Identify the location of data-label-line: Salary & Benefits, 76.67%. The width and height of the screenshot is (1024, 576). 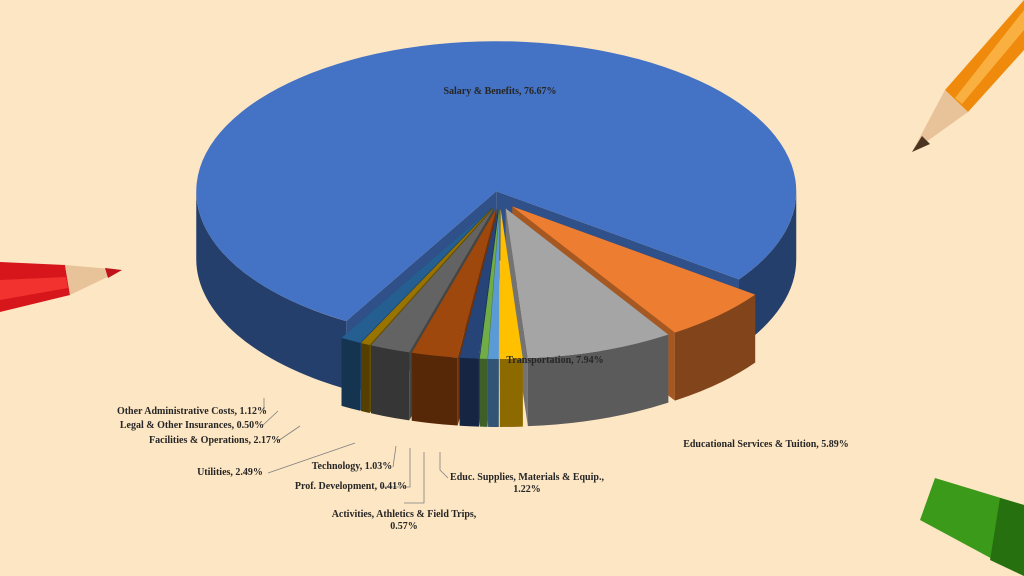
(499, 91).